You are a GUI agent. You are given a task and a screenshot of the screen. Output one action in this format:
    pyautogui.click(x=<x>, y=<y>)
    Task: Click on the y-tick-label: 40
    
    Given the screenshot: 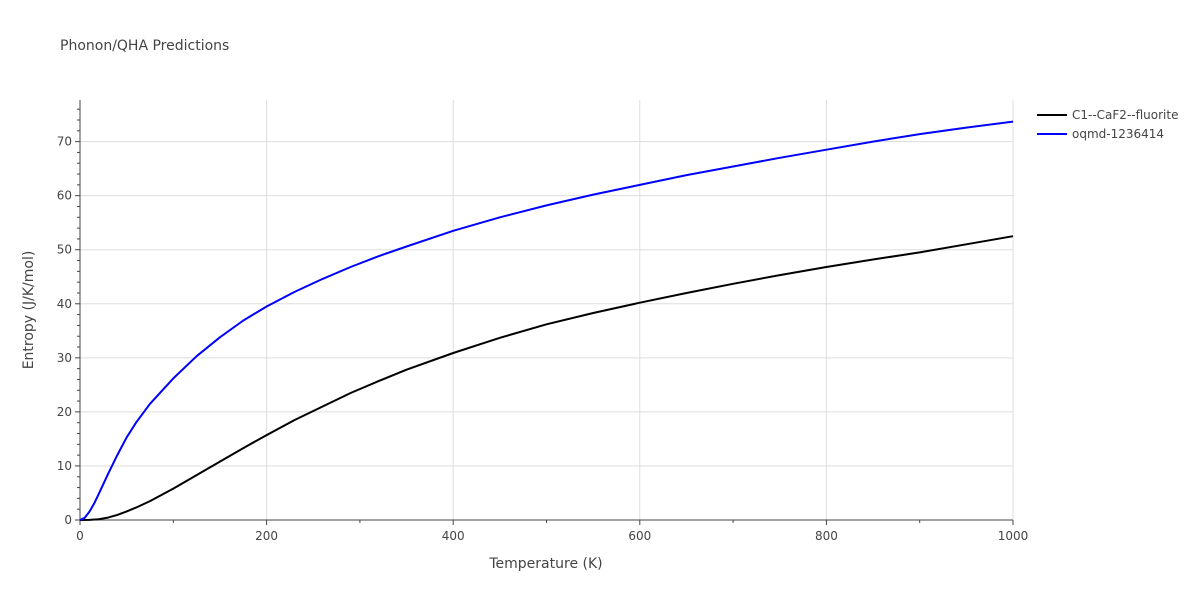 What is the action you would take?
    pyautogui.click(x=64, y=304)
    